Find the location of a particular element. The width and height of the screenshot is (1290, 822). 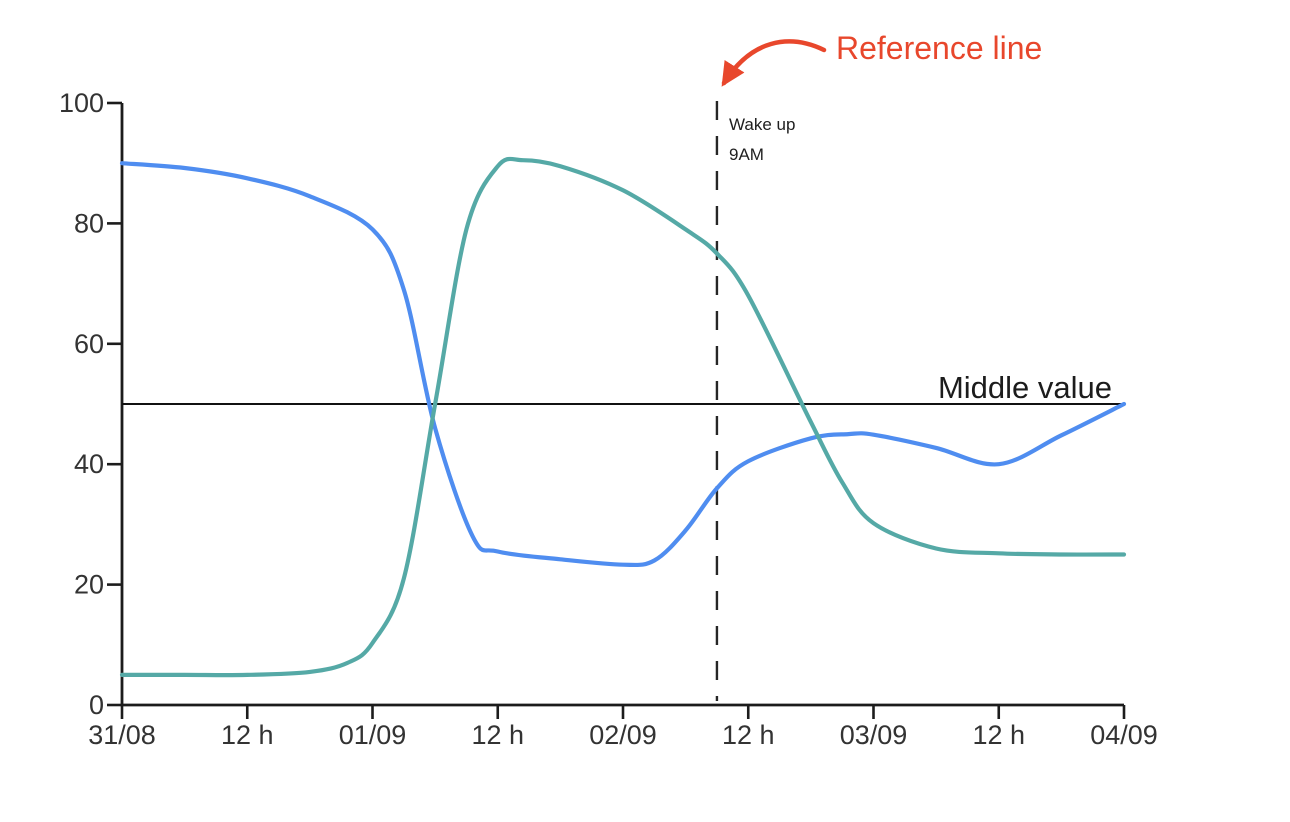

vline-caption-line1: Wake up is located at coordinates (762, 124).